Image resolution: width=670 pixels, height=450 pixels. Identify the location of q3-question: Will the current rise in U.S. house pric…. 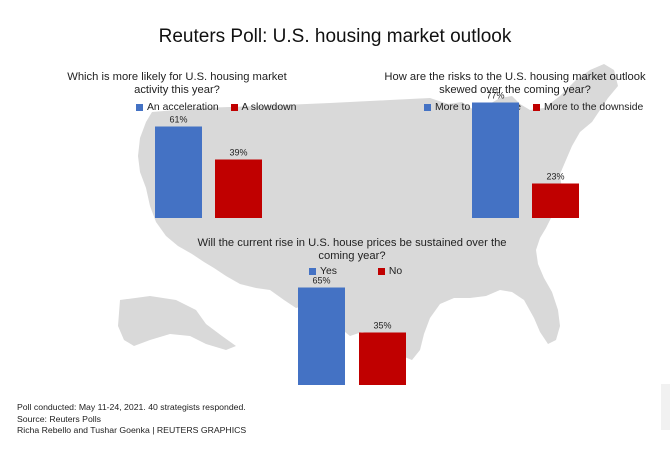
(352, 249).